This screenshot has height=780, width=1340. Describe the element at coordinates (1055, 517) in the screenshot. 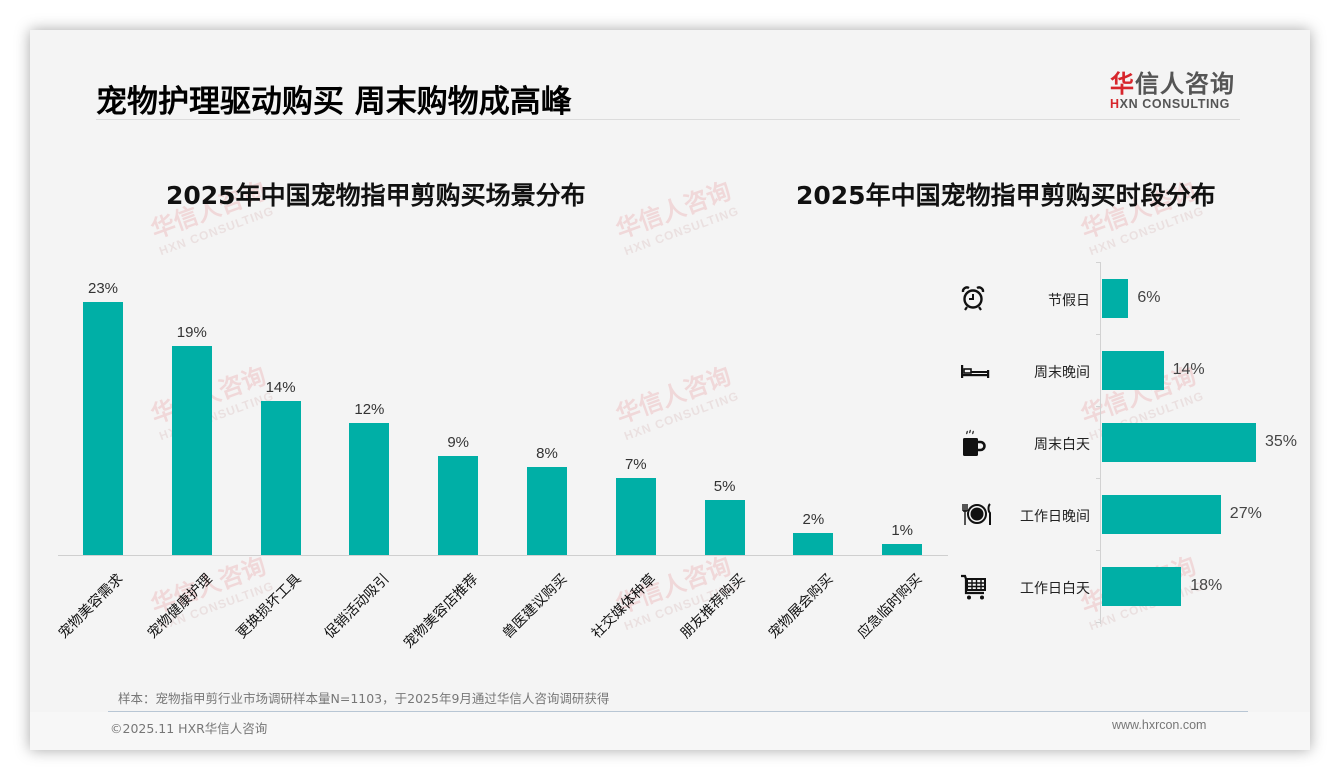

I see `y-axis-category-label: 工作日晚间` at that location.